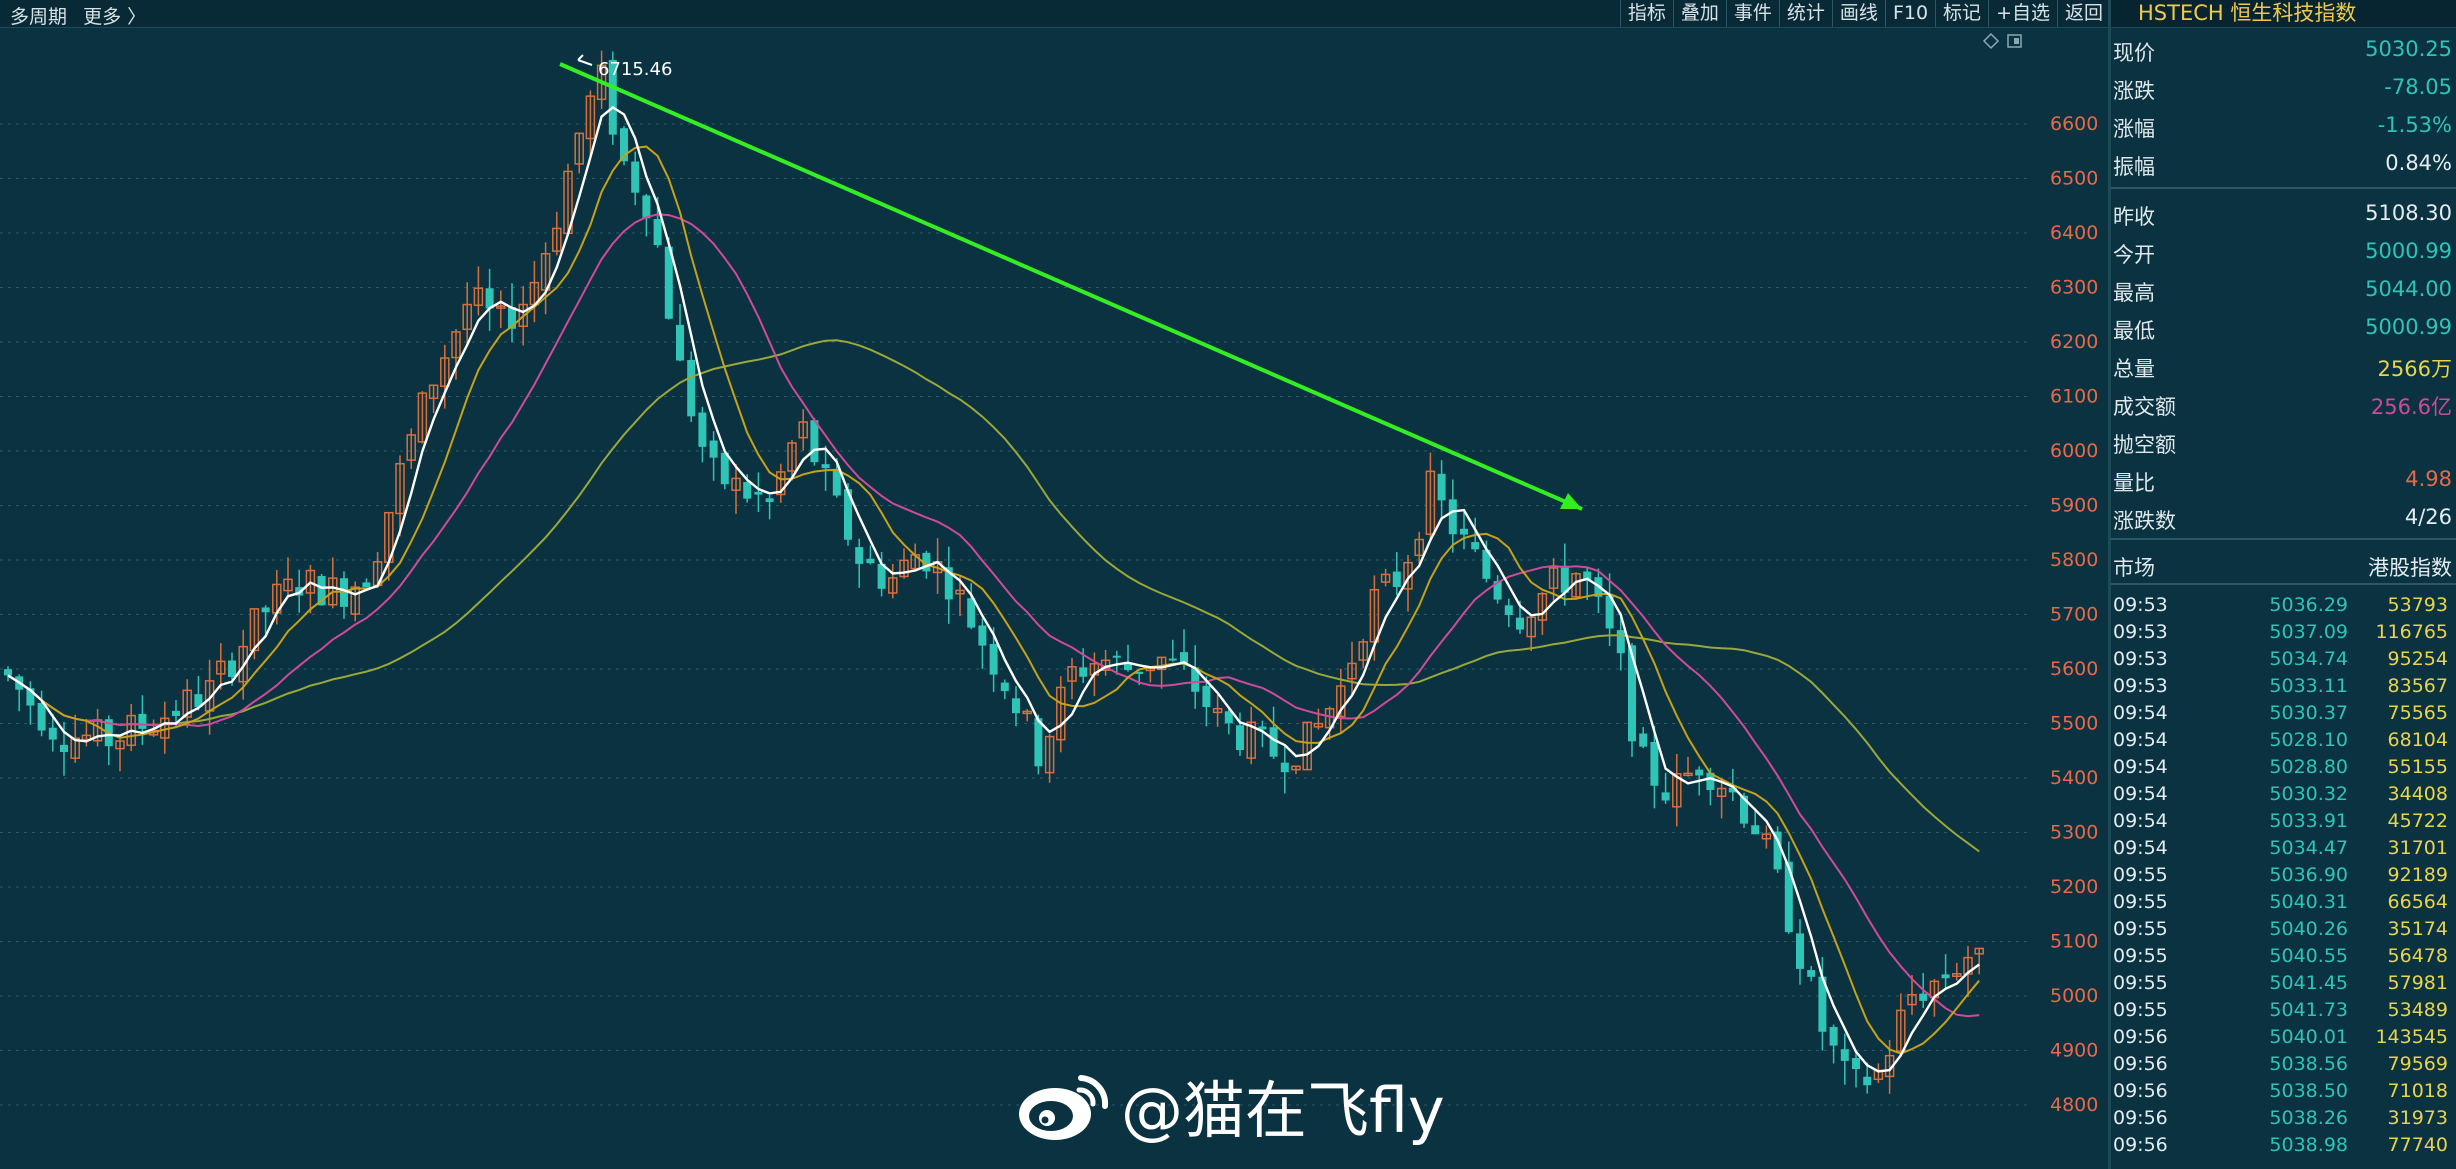 The image size is (2456, 1169). Describe the element at coordinates (2417, 740) in the screenshot. I see `tick-volume: 68104` at that location.